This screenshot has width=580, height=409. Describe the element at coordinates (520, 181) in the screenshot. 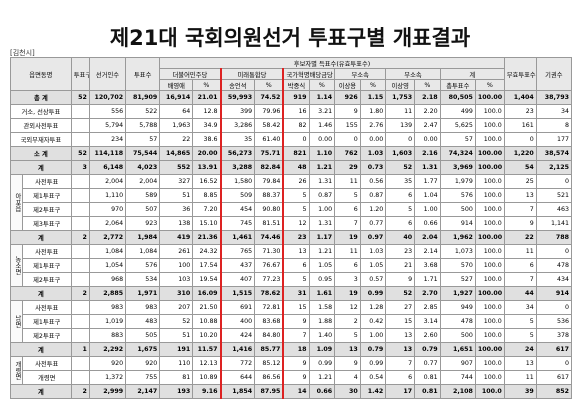

I see `cell: 25` at that location.